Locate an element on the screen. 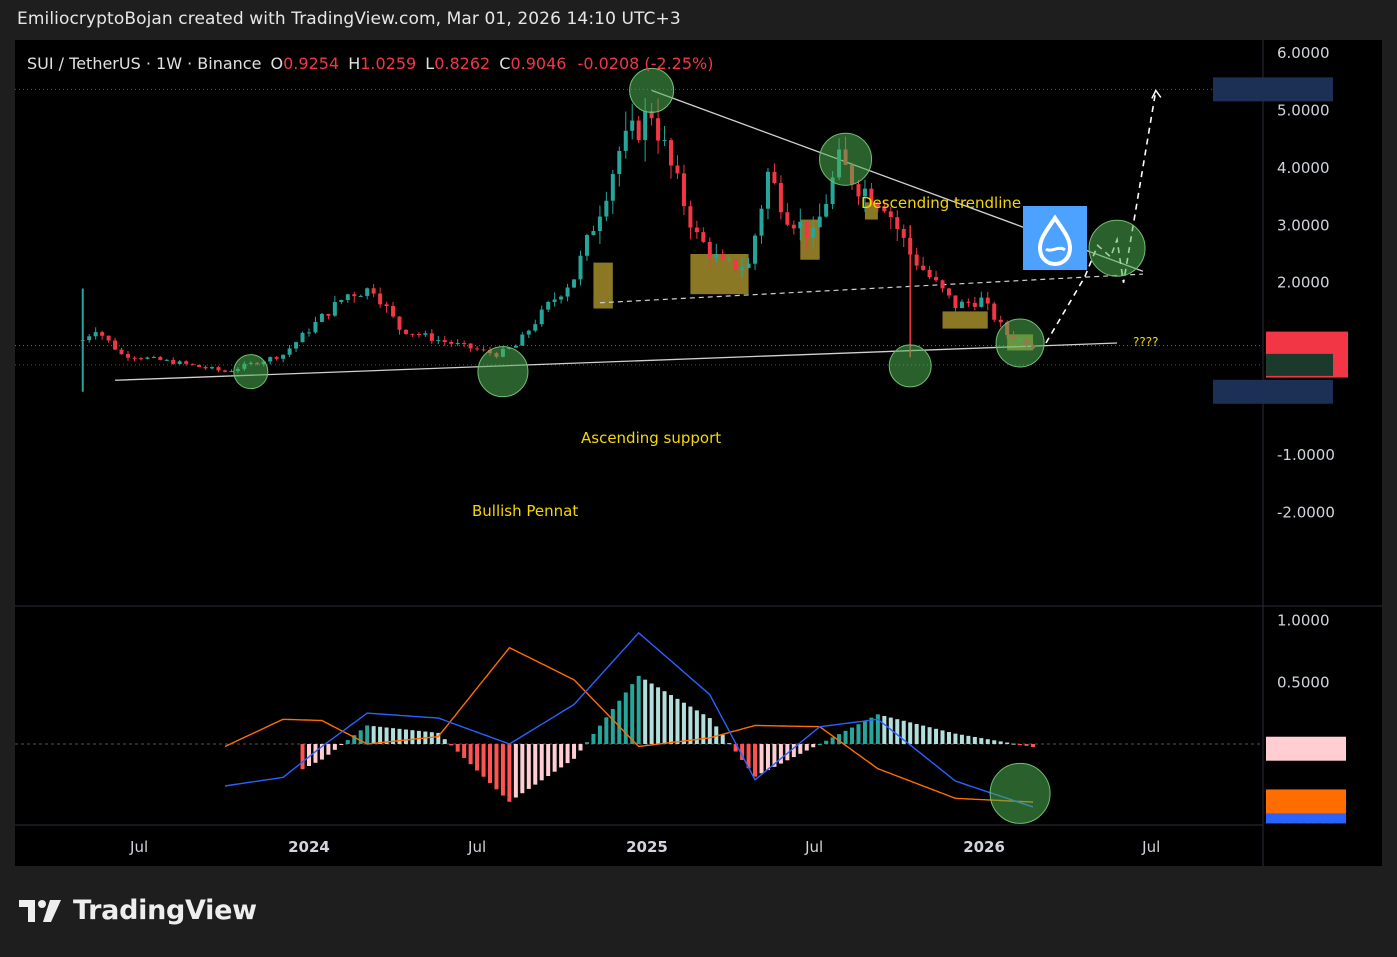 The image size is (1397, 957). consolidation-box is located at coordinates (965, 320).